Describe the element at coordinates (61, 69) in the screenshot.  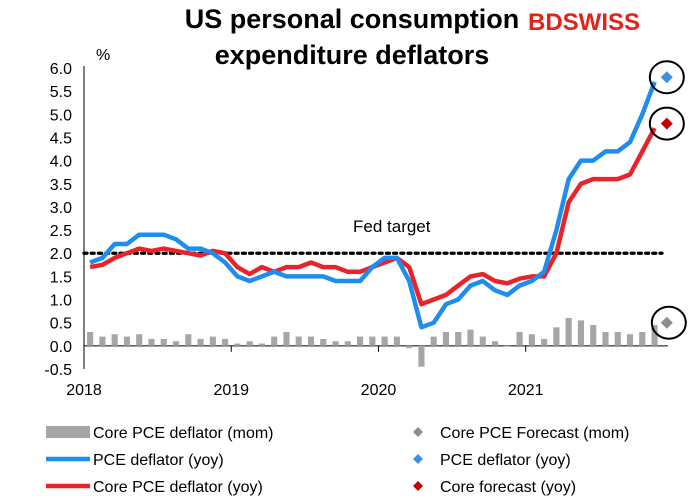
I see `y-tick-label: 6.0` at that location.